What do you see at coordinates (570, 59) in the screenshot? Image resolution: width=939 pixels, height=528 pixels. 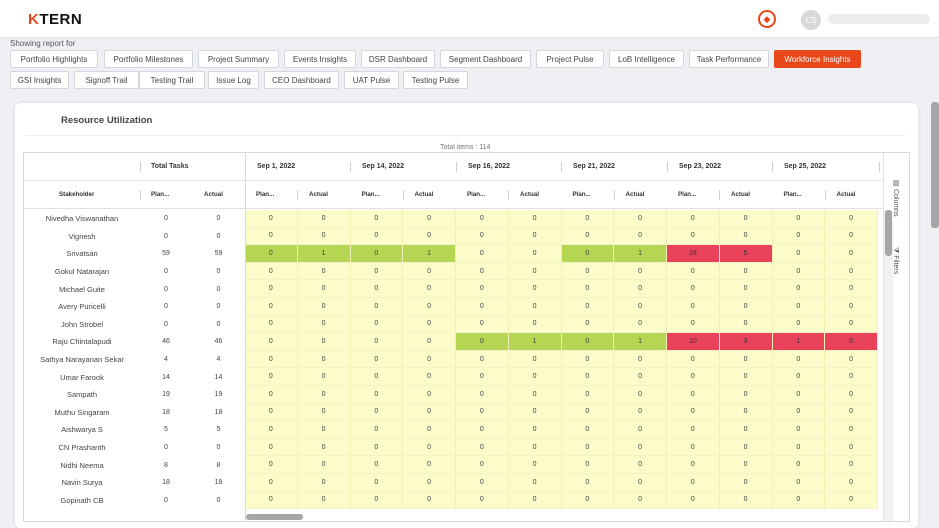 I see `tab-project-pulse: Project Pulse` at bounding box center [570, 59].